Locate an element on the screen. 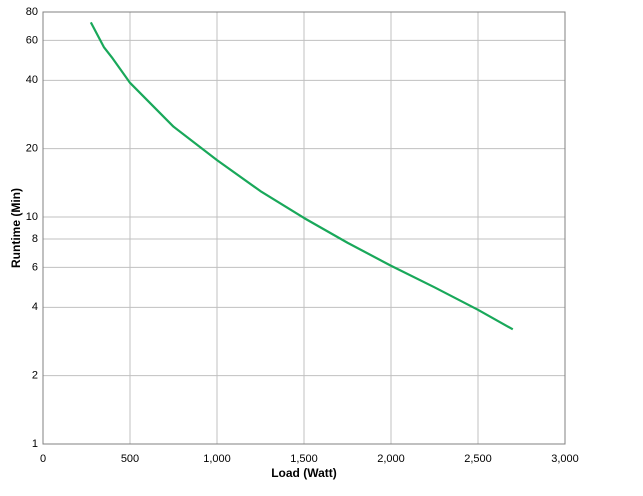  y-tick-label: 8 is located at coordinates (35, 239).